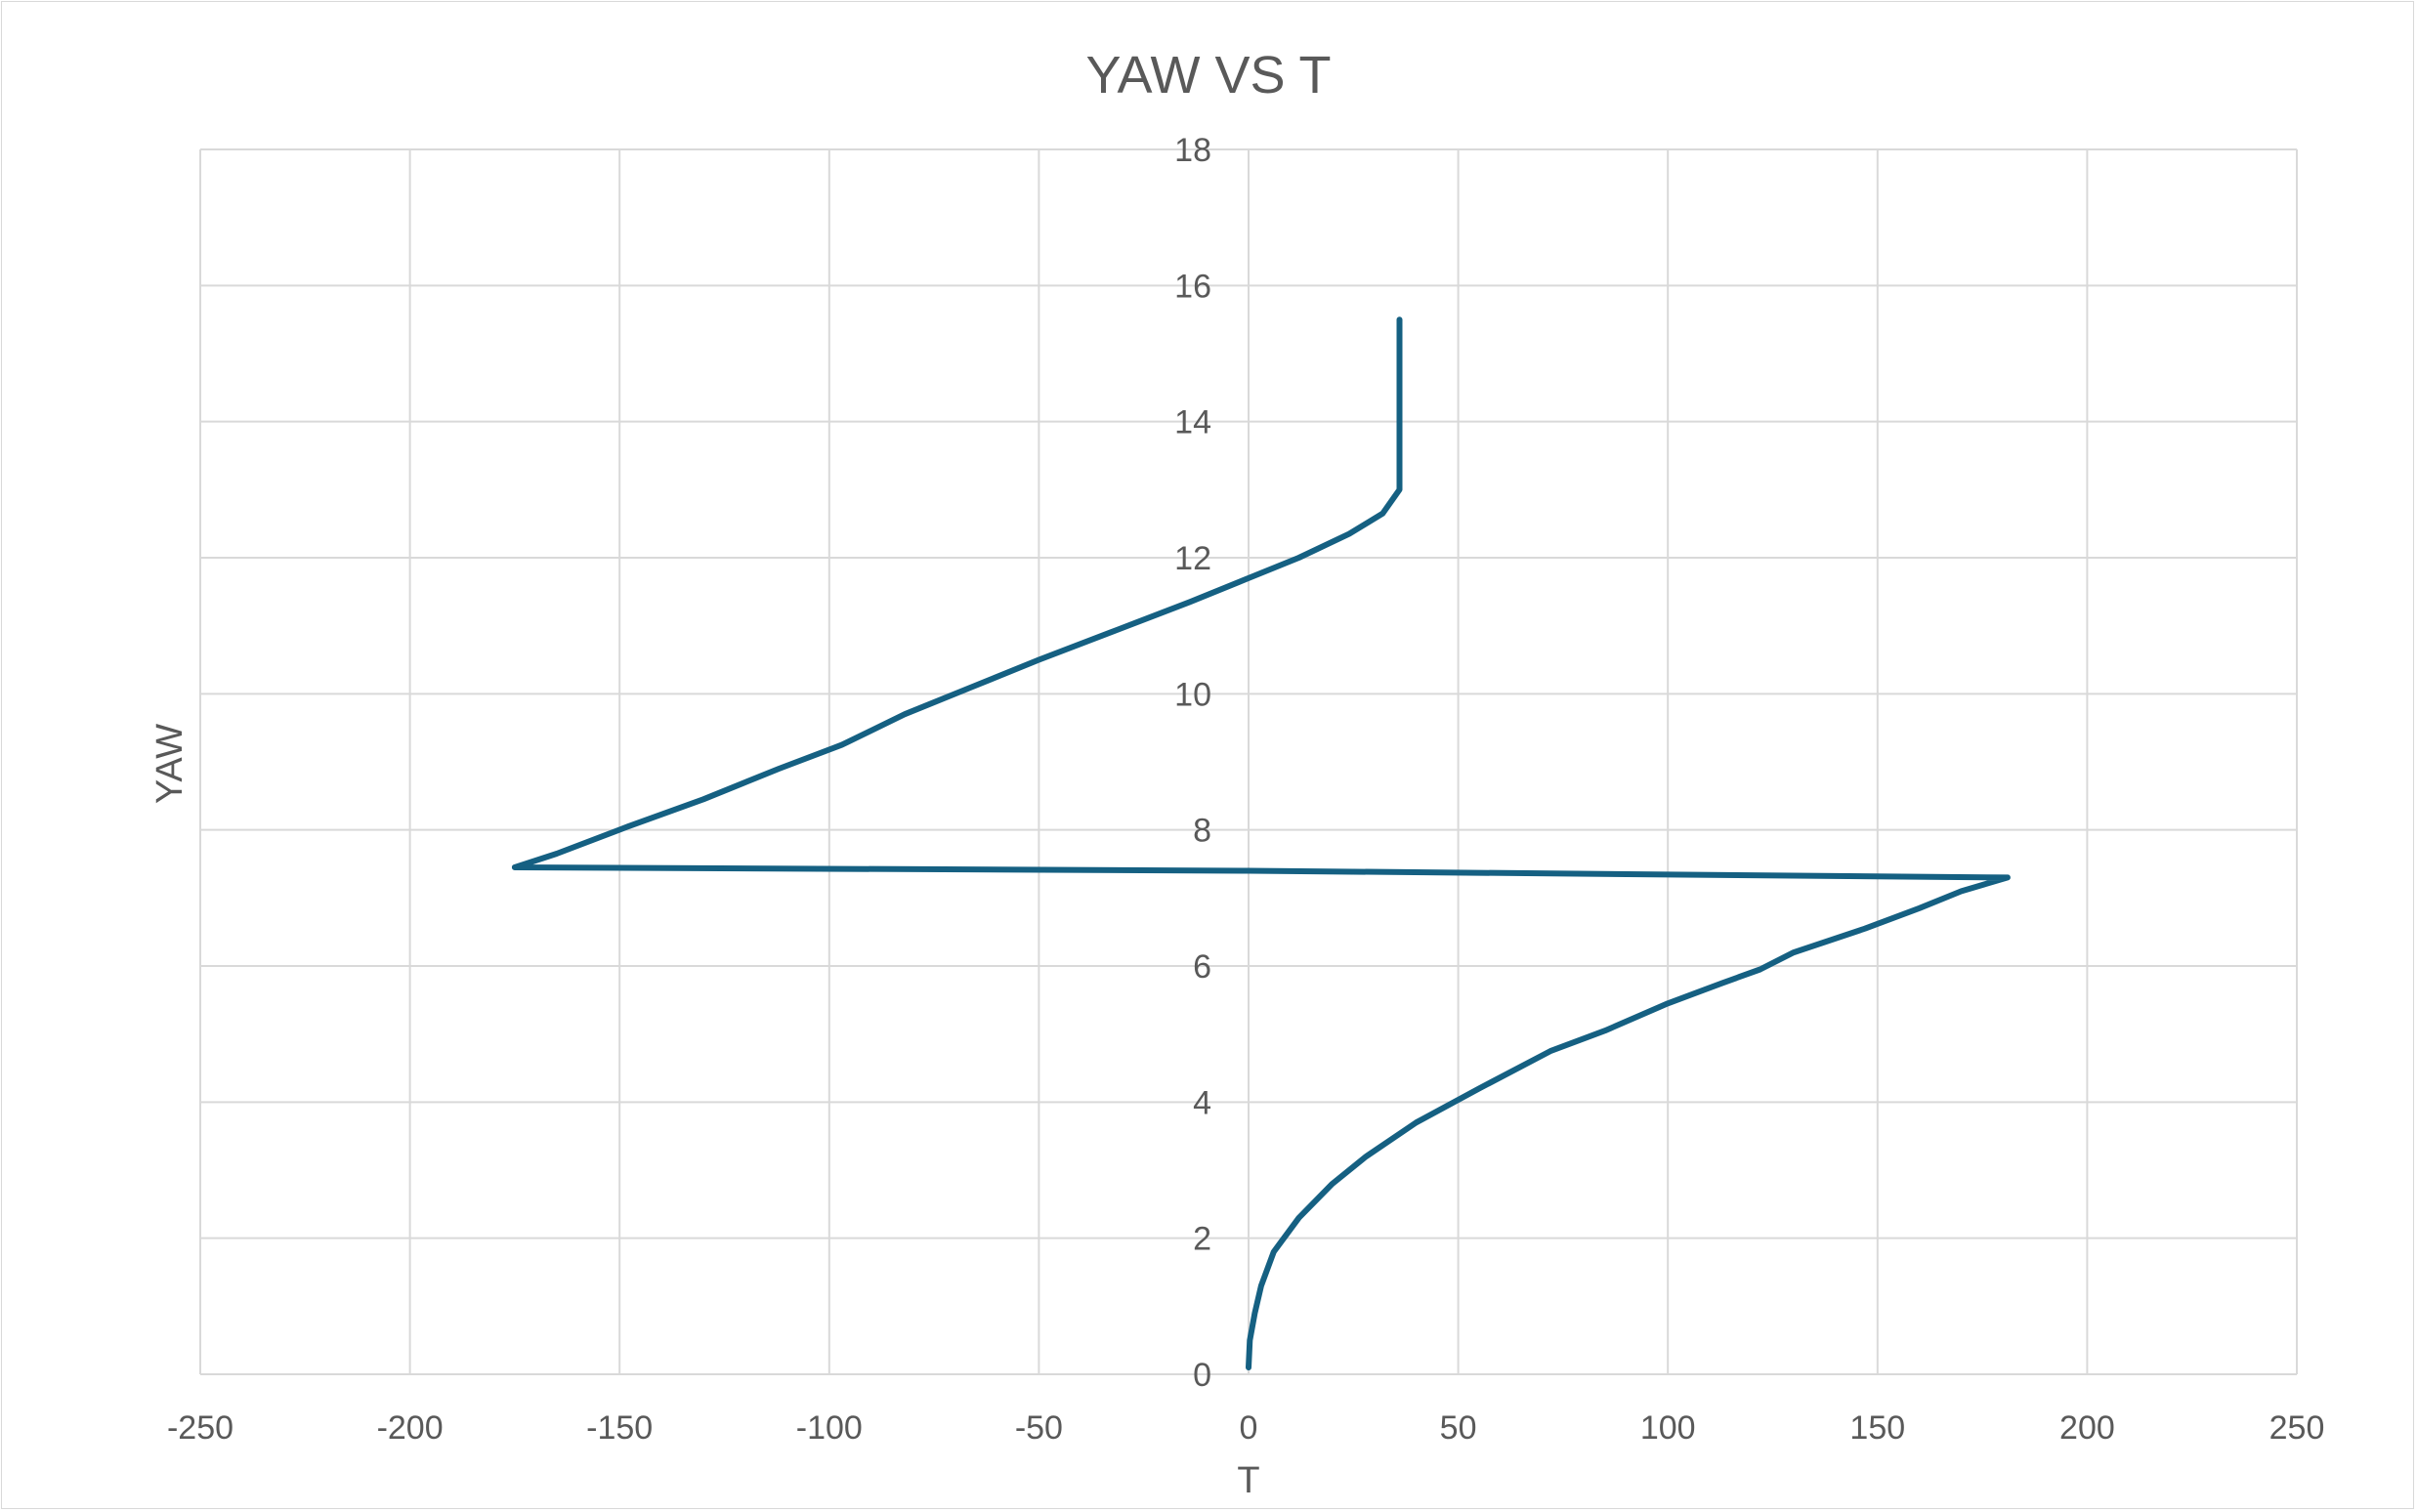 This screenshot has width=2417, height=1512. I want to click on x-tick-labels: -250 -200 -150 -100 -50 0 50 100 150 200 250, so click(1245, 1428).